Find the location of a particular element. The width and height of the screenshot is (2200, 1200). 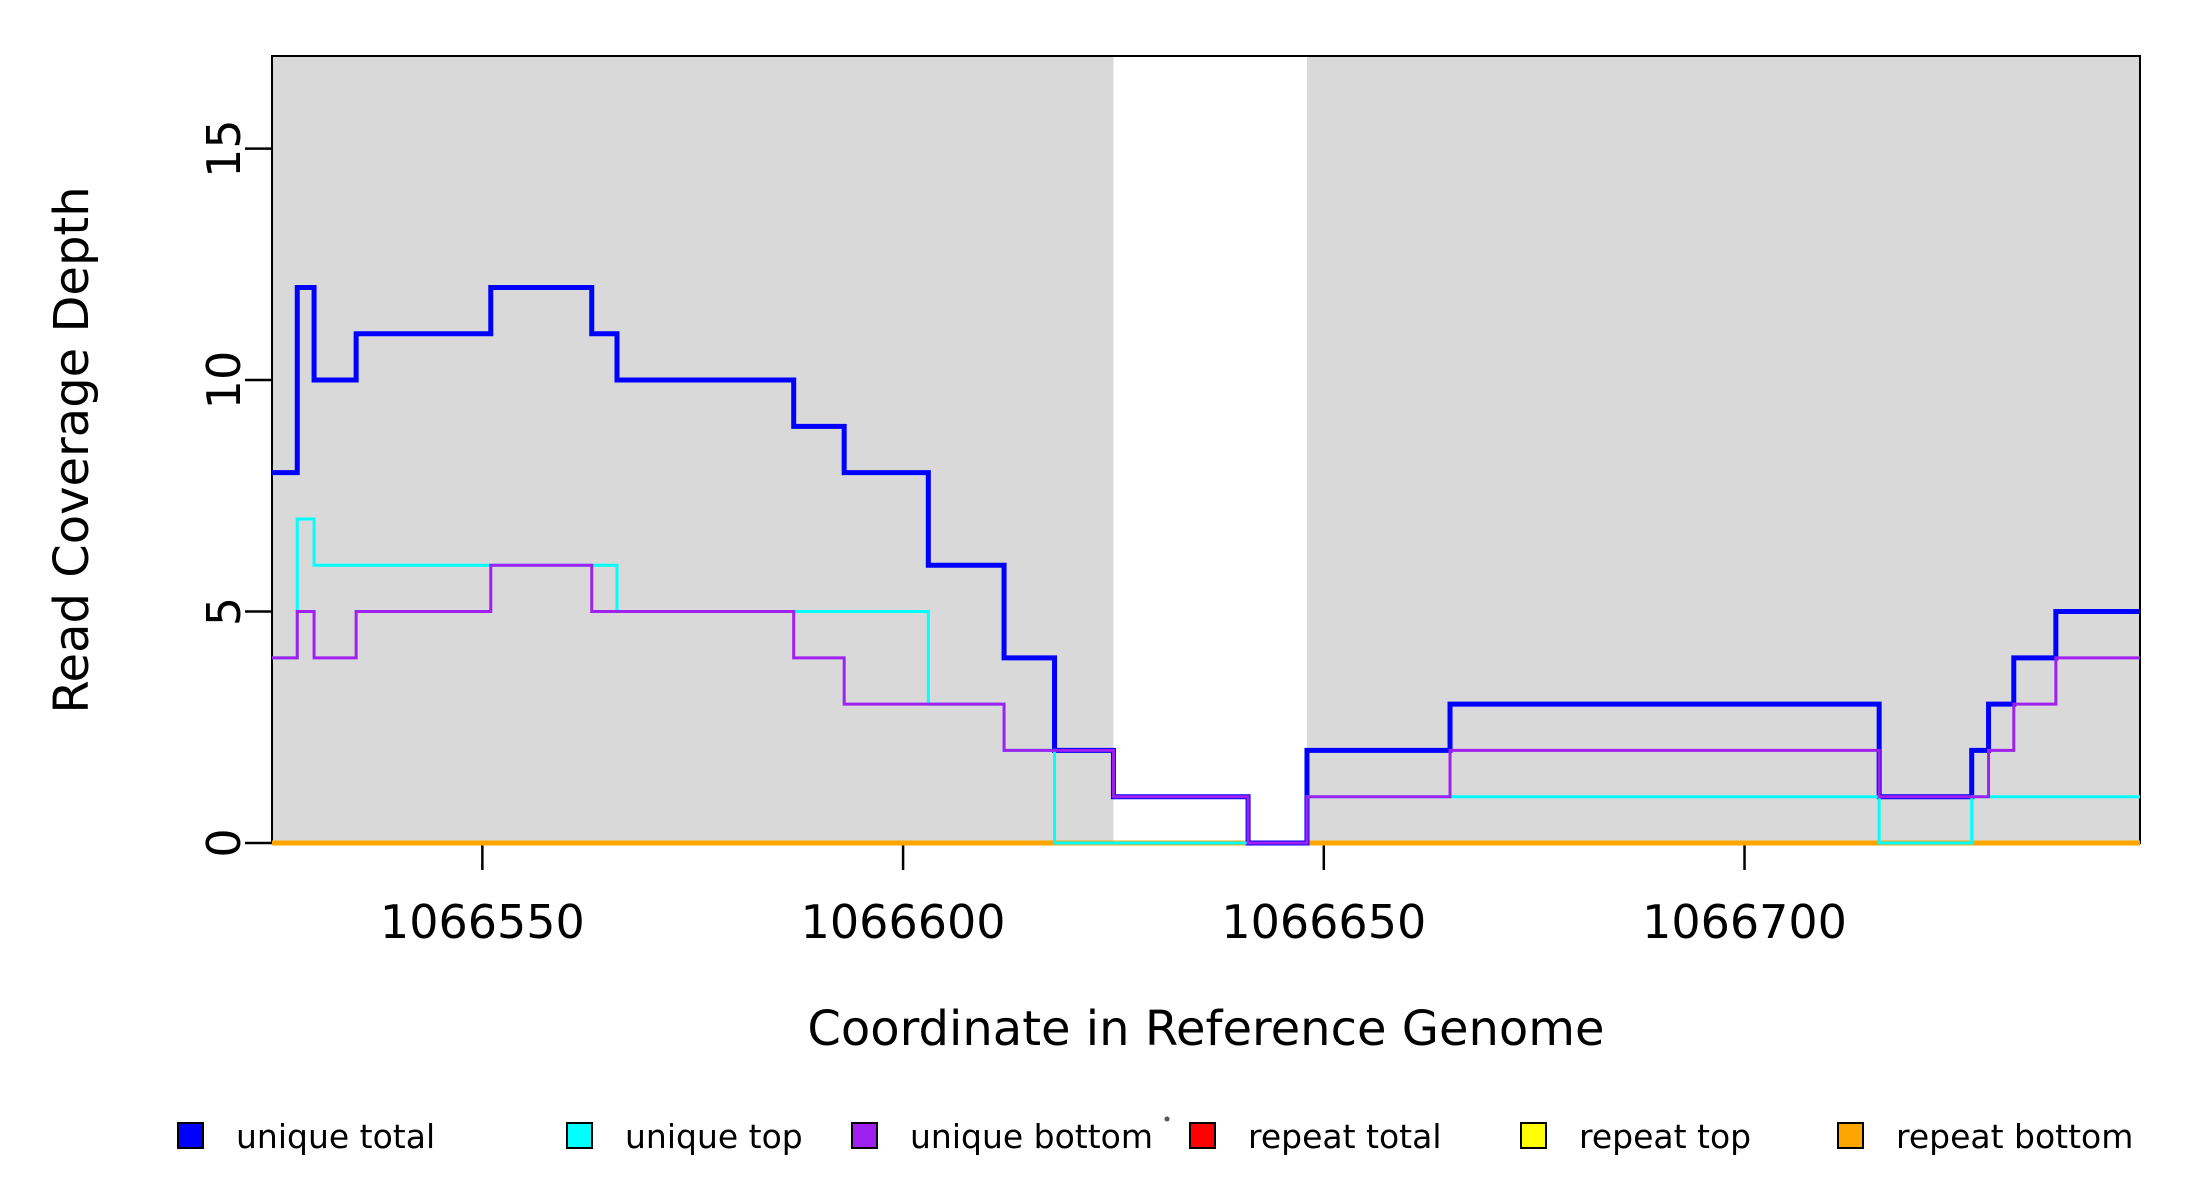

legend-swatch-repeat-bottom is located at coordinates (1850, 1135).